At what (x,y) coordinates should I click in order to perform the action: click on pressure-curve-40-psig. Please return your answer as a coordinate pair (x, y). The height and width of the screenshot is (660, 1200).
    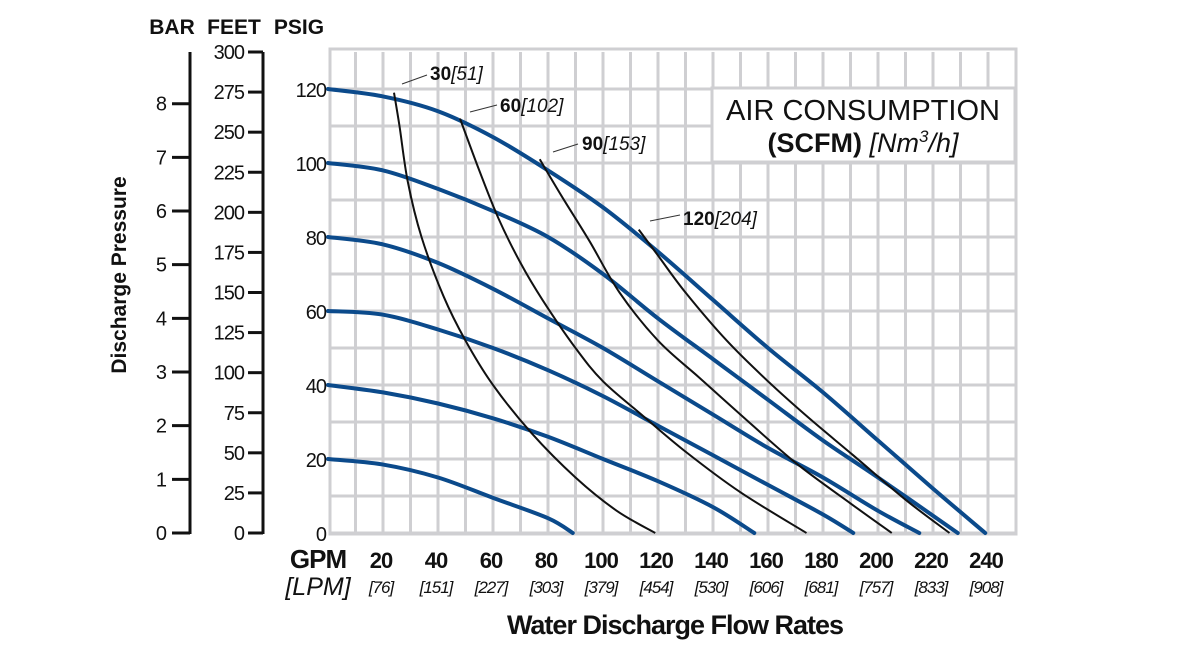
    Looking at the image, I should click on (541, 459).